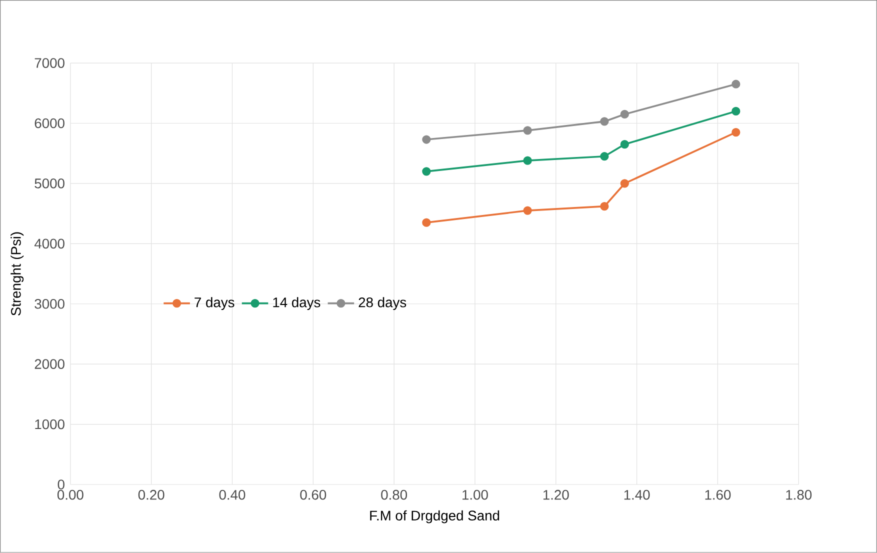  Describe the element at coordinates (151, 495) in the screenshot. I see `x-tick-label: 0.20` at that location.